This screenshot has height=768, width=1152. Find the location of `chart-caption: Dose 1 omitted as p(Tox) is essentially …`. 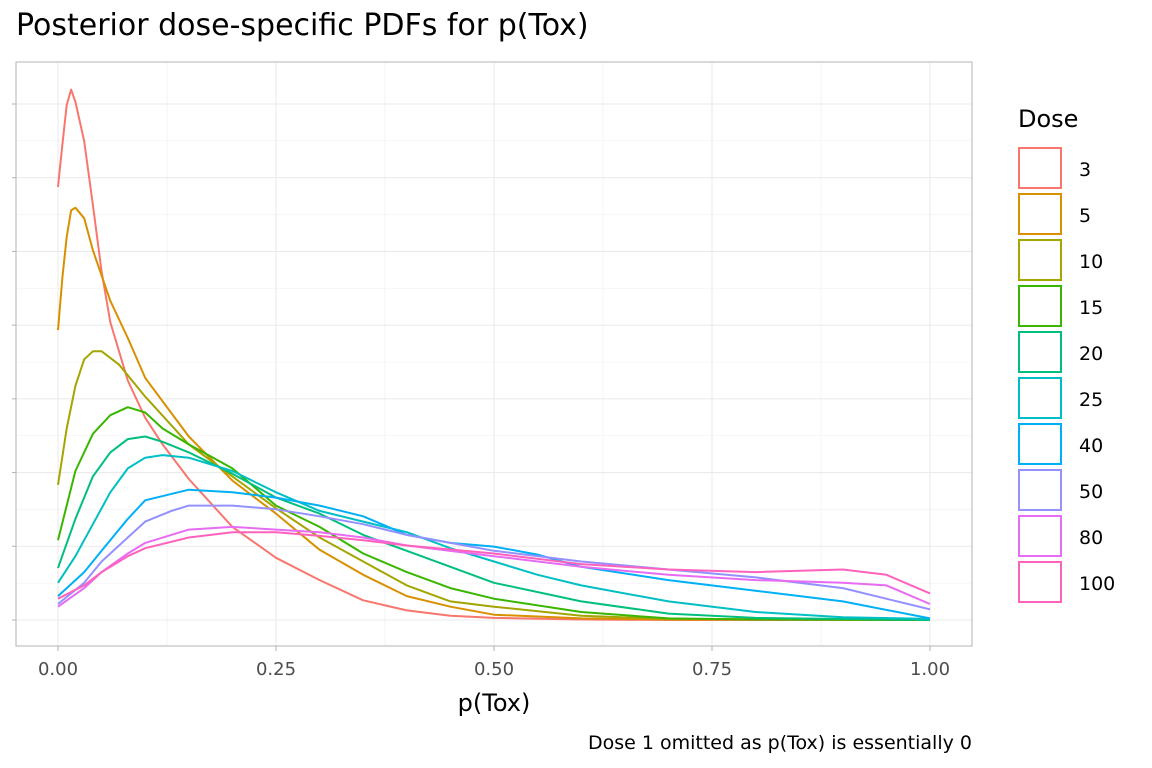

chart-caption: Dose 1 omitted as p(Tox) is essentially … is located at coordinates (780, 743).